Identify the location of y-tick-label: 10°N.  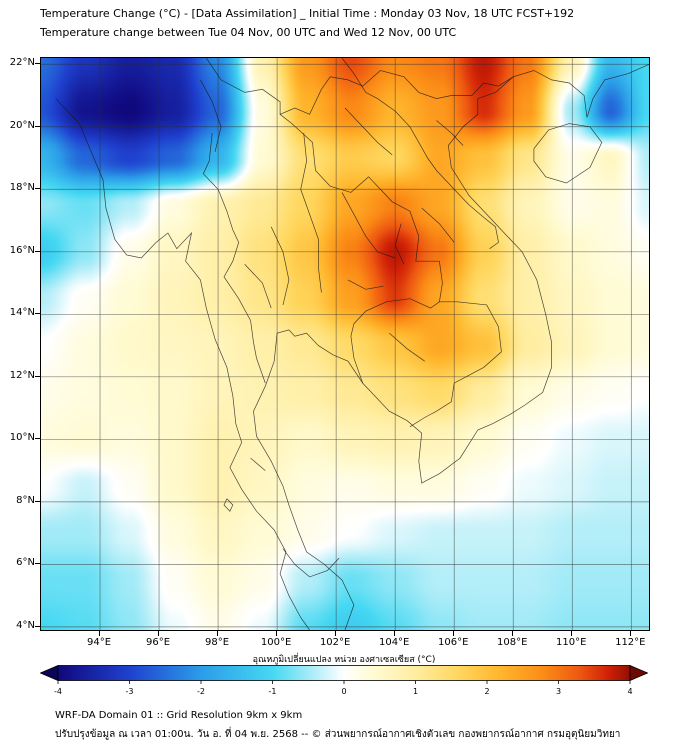
(22, 438).